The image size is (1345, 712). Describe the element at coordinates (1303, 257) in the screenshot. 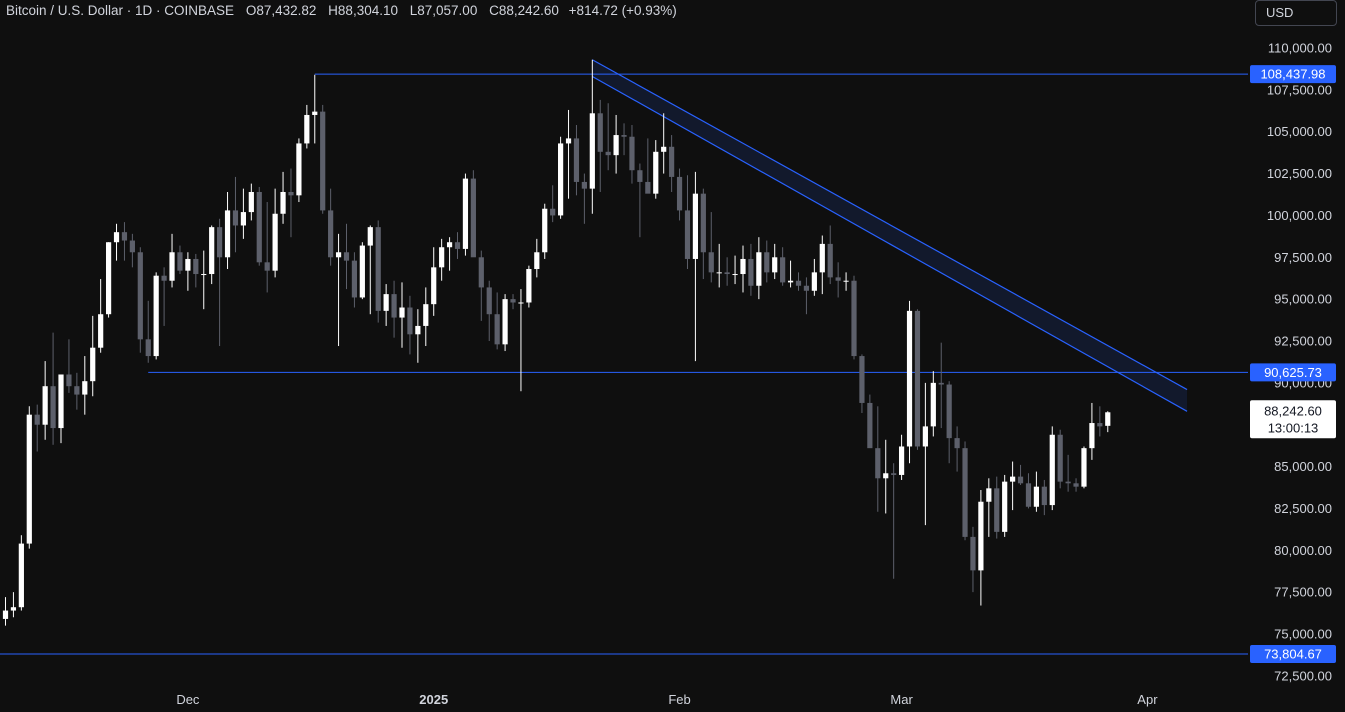

I see `price-tick-label: 97,500.00` at that location.